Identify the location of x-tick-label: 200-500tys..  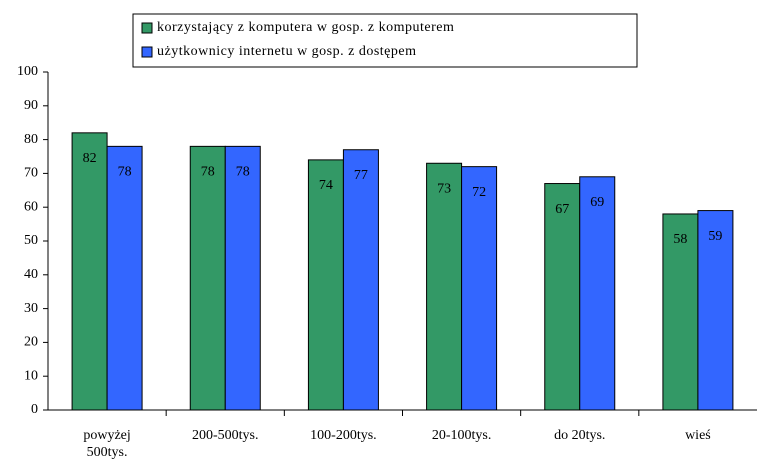
(225, 435).